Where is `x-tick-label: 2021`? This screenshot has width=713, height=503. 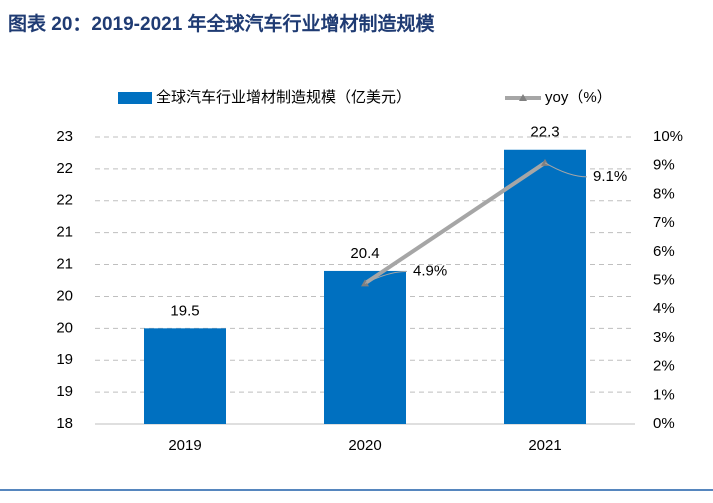
x-tick-label: 2021 is located at coordinates (544, 445).